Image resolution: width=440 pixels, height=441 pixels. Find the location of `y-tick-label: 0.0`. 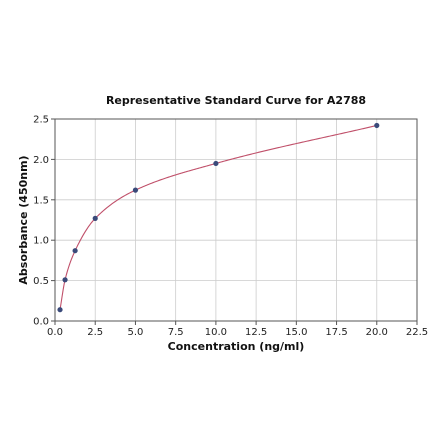

y-tick-label: 0.0 is located at coordinates (41, 322).